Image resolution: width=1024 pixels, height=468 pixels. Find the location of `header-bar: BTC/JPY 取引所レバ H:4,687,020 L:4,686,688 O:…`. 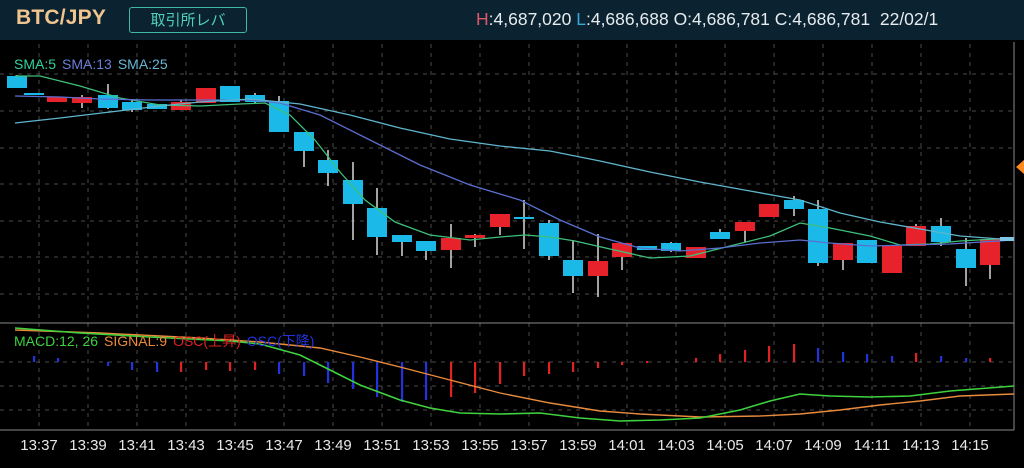

header-bar: BTC/JPY 取引所レバ H:4,687,020 L:4,686,688 O:… is located at coordinates (512, 20).